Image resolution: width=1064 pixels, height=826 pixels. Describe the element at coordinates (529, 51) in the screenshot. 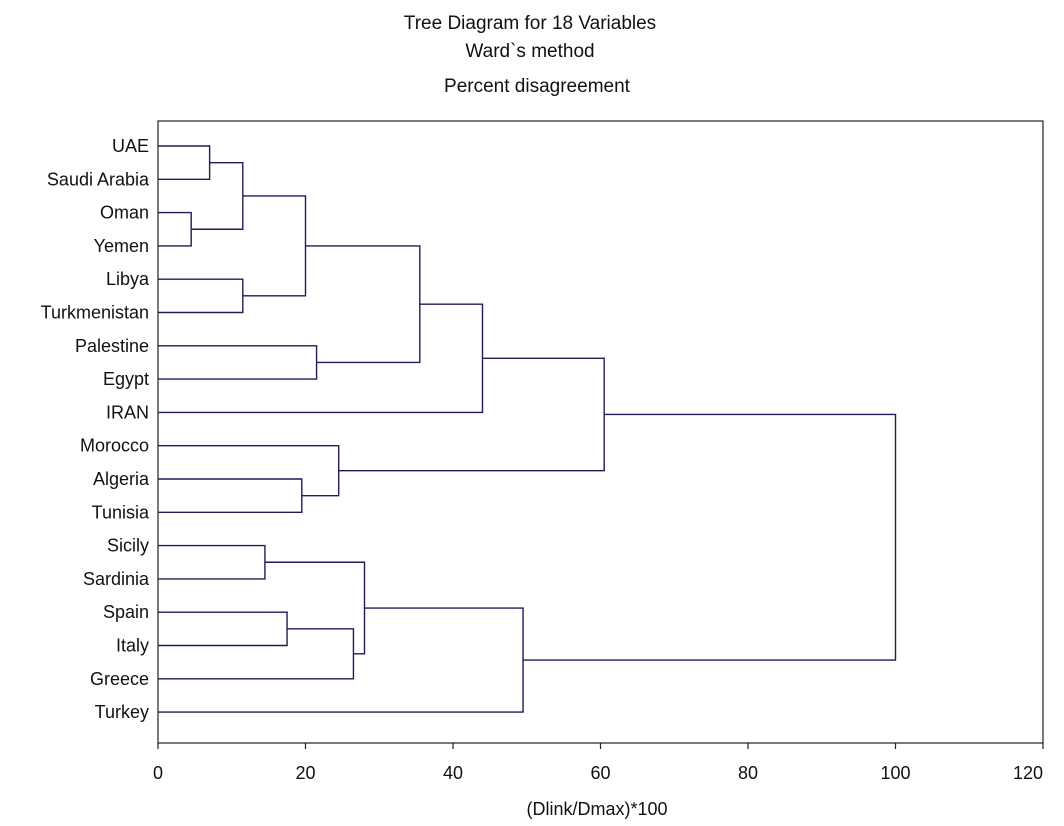

I see `chart-title-line-2: Ward`s method` at that location.